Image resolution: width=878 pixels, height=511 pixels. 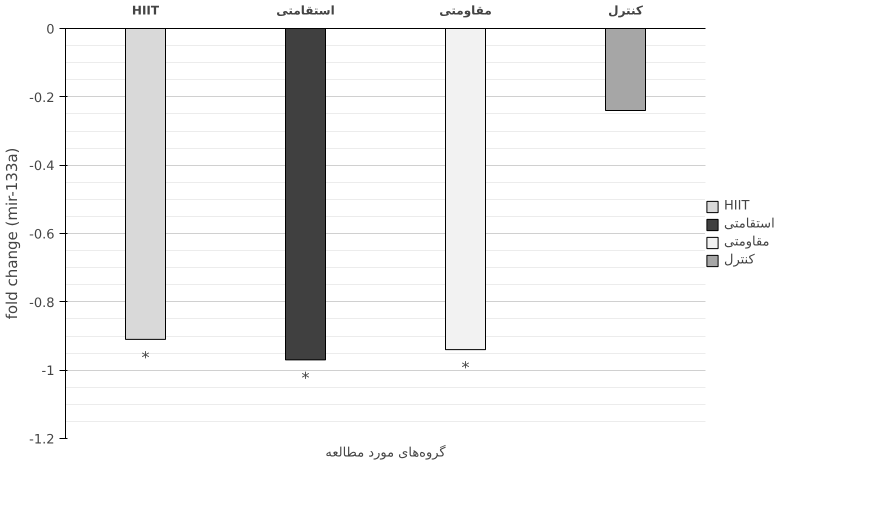 I want to click on y-tick-label: -0.2, so click(x=42, y=98).